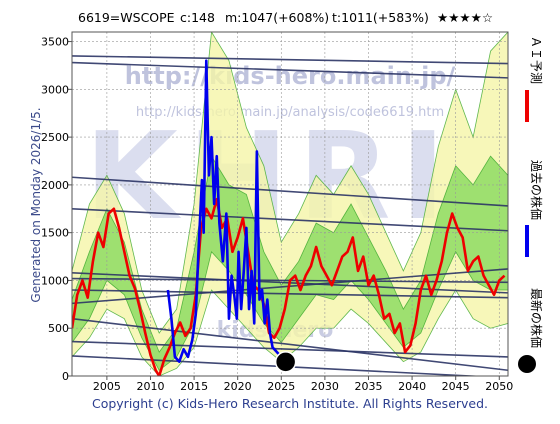 This screenshot has height=424, width=560. What do you see at coordinates (55, 233) in the screenshot?
I see `y-tick-label-1500: 1500` at bounding box center [55, 233].